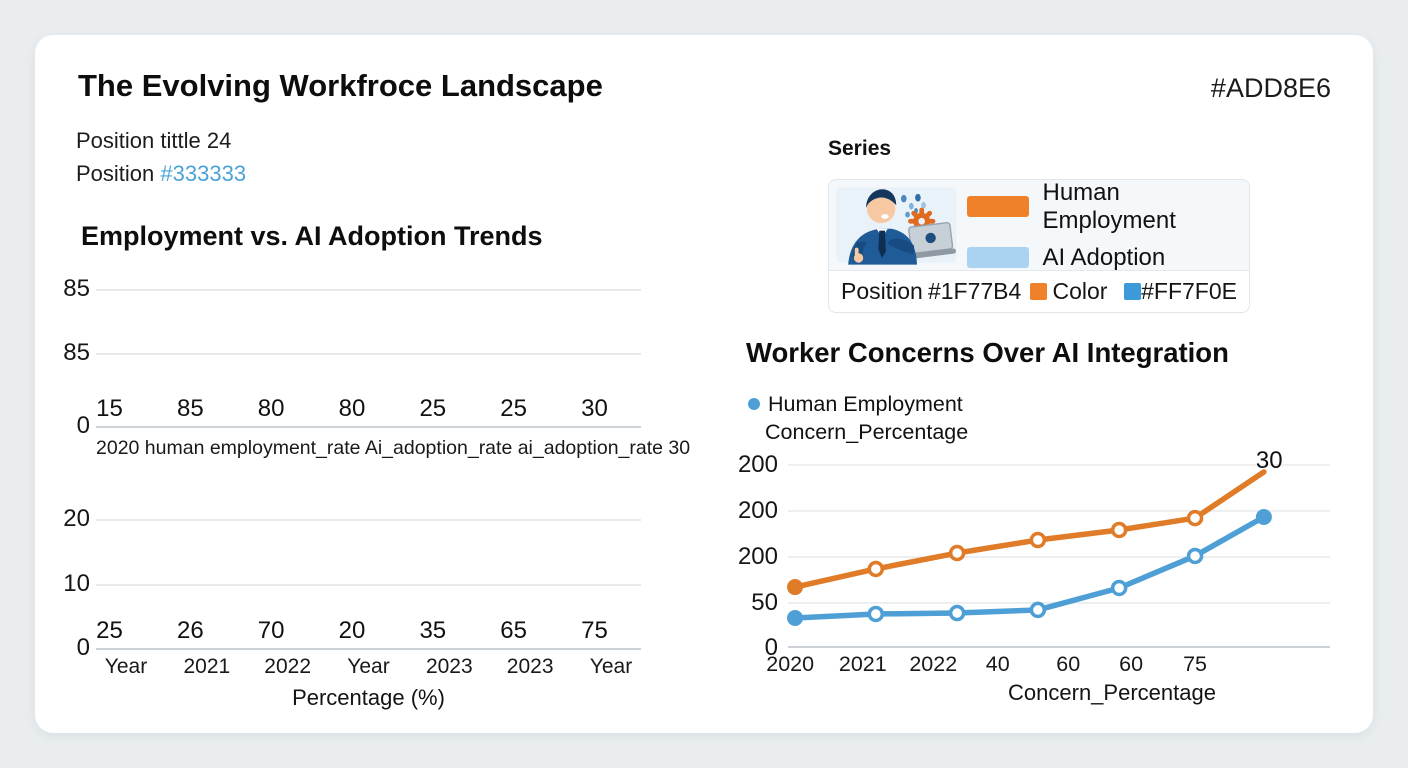 The image size is (1408, 768). What do you see at coordinates (594, 630) in the screenshot?
I see `bar-value-label: 75` at bounding box center [594, 630].